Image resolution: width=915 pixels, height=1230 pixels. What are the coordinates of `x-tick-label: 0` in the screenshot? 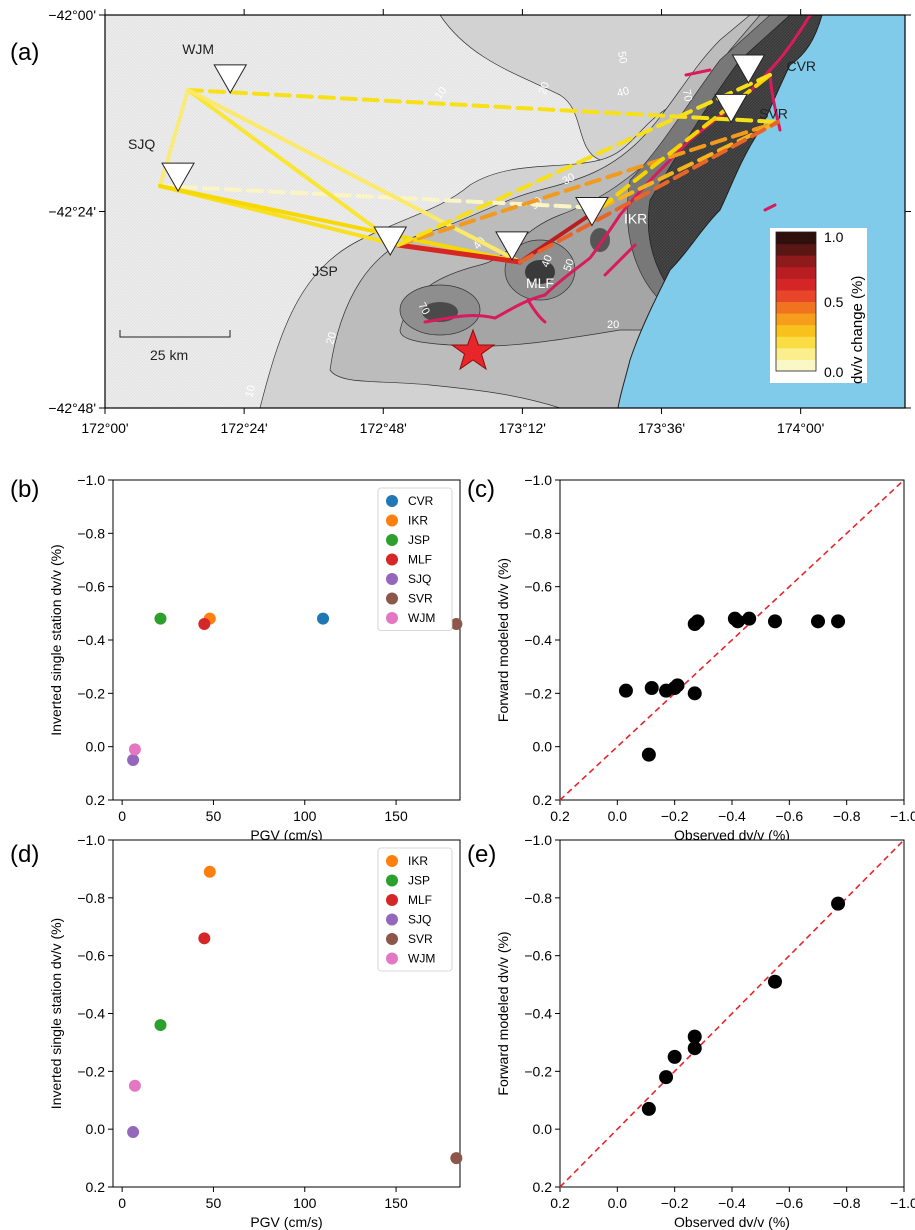 It's located at (122, 1203).